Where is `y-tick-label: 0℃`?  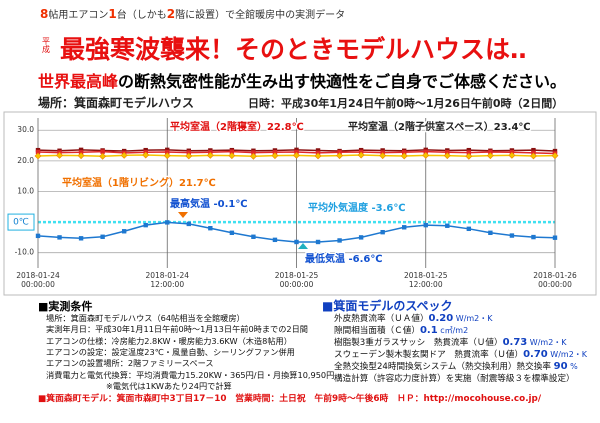 y-tick-label: 0℃ is located at coordinates (21, 223).